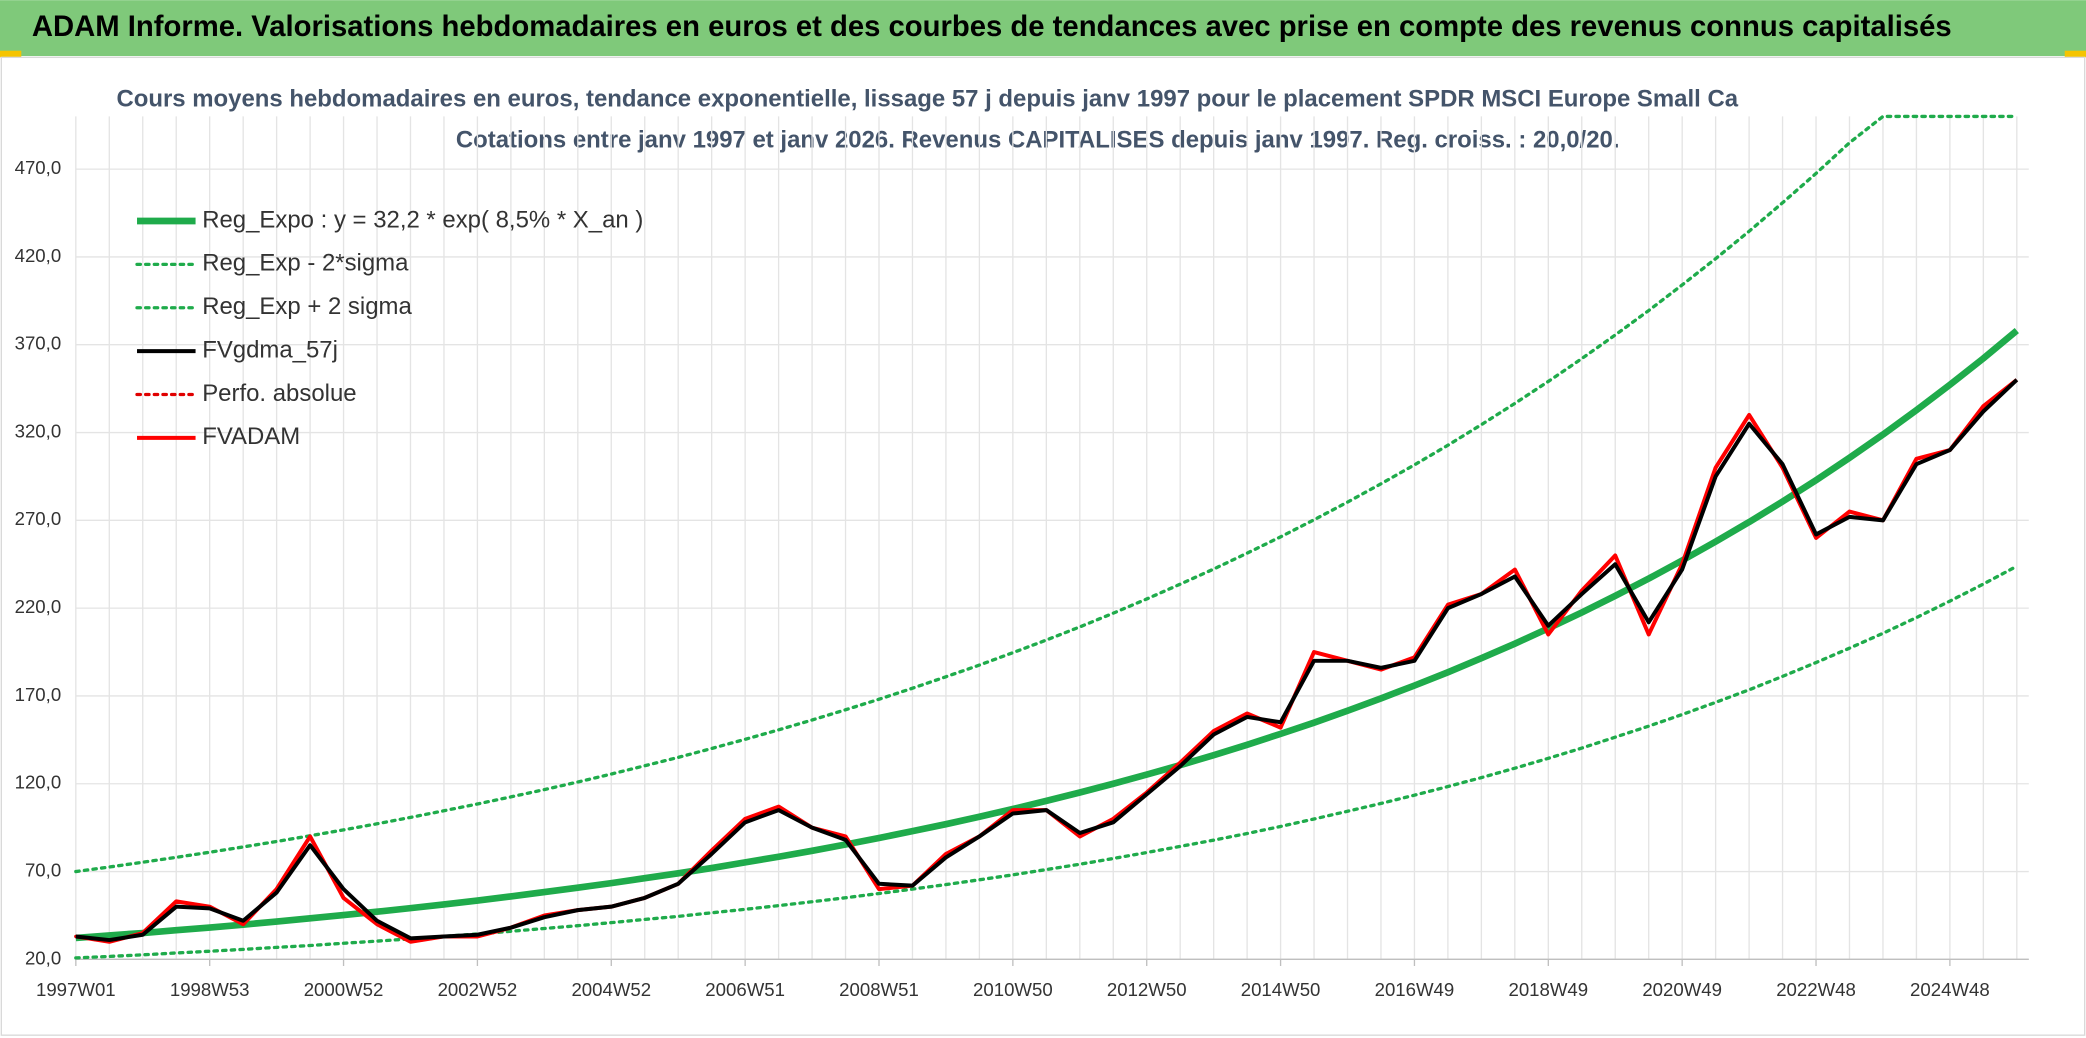 This screenshot has width=2086, height=1038. Describe the element at coordinates (38, 694) in the screenshot. I see `y-tick-label: 170,0` at that location.